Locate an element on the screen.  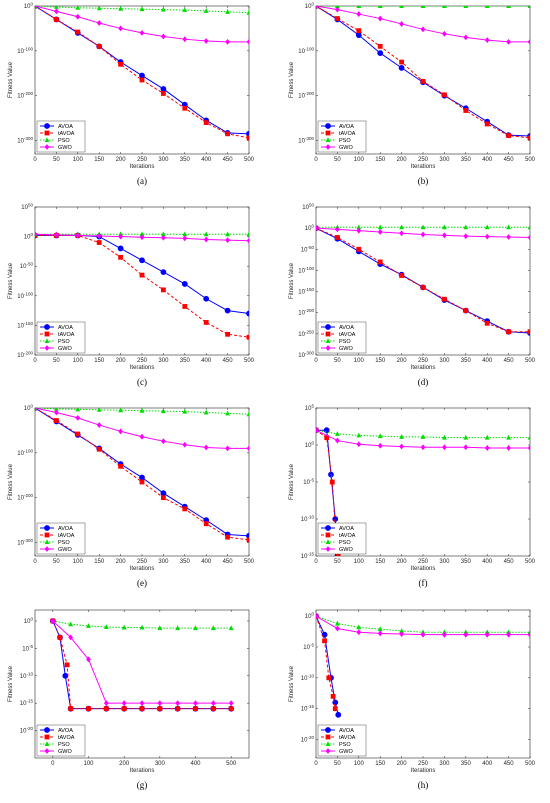
y-tick-label: 10-150 is located at coordinates (306, 291).